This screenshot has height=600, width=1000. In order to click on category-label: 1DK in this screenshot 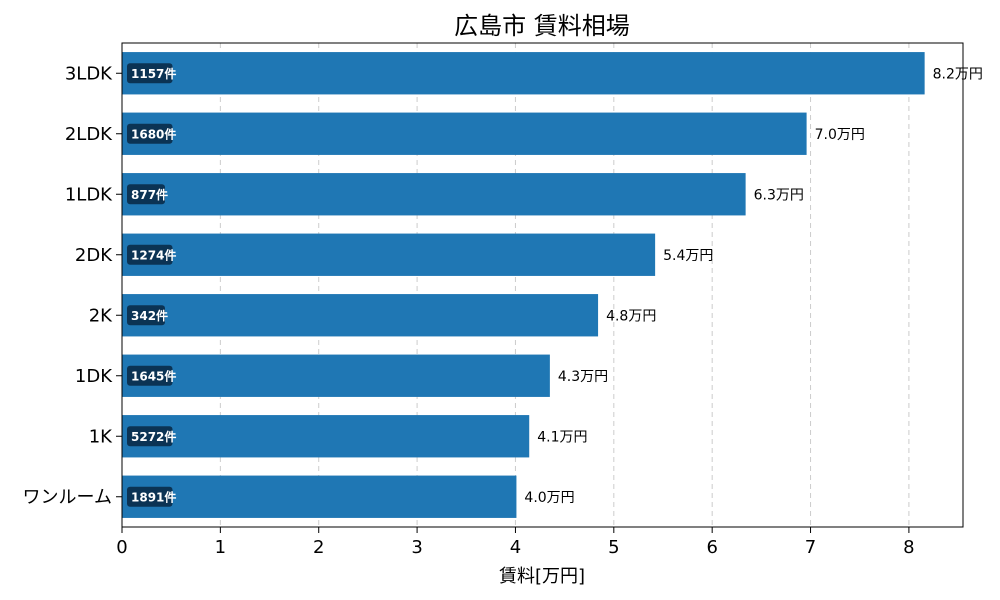, I will do `click(94, 376)`.